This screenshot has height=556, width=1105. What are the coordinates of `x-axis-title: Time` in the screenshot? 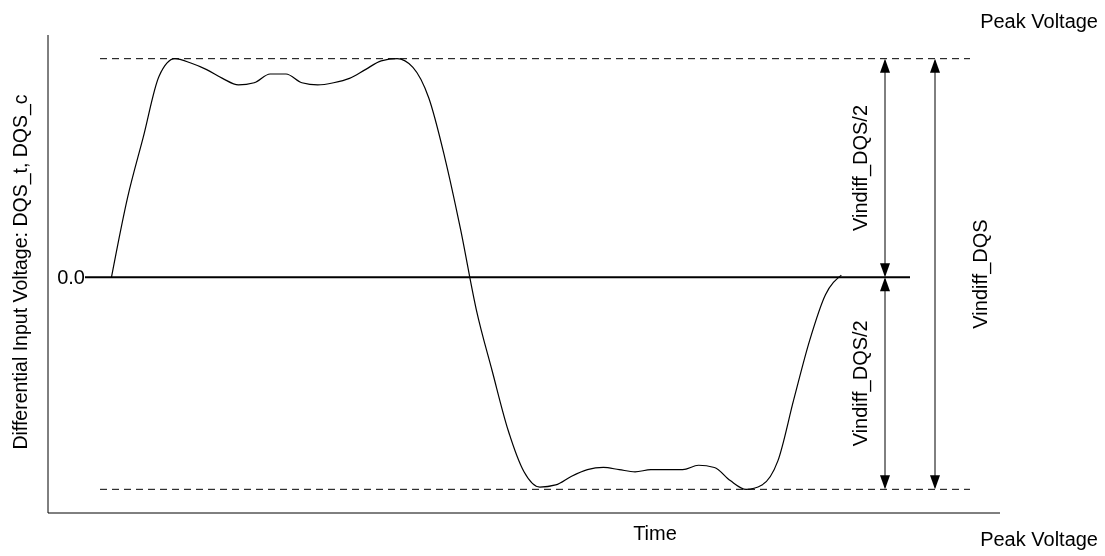 It's located at (655, 533).